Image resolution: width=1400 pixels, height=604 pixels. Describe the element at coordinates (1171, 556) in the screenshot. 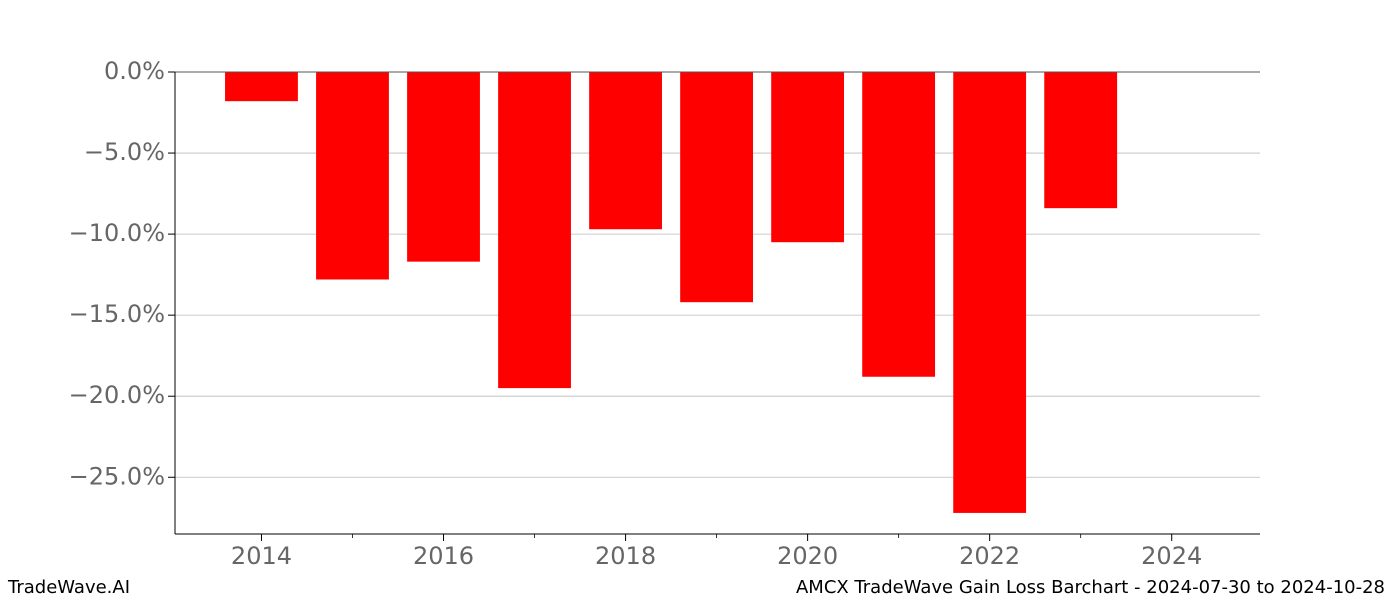

I see `x-tick-label: 2024` at that location.